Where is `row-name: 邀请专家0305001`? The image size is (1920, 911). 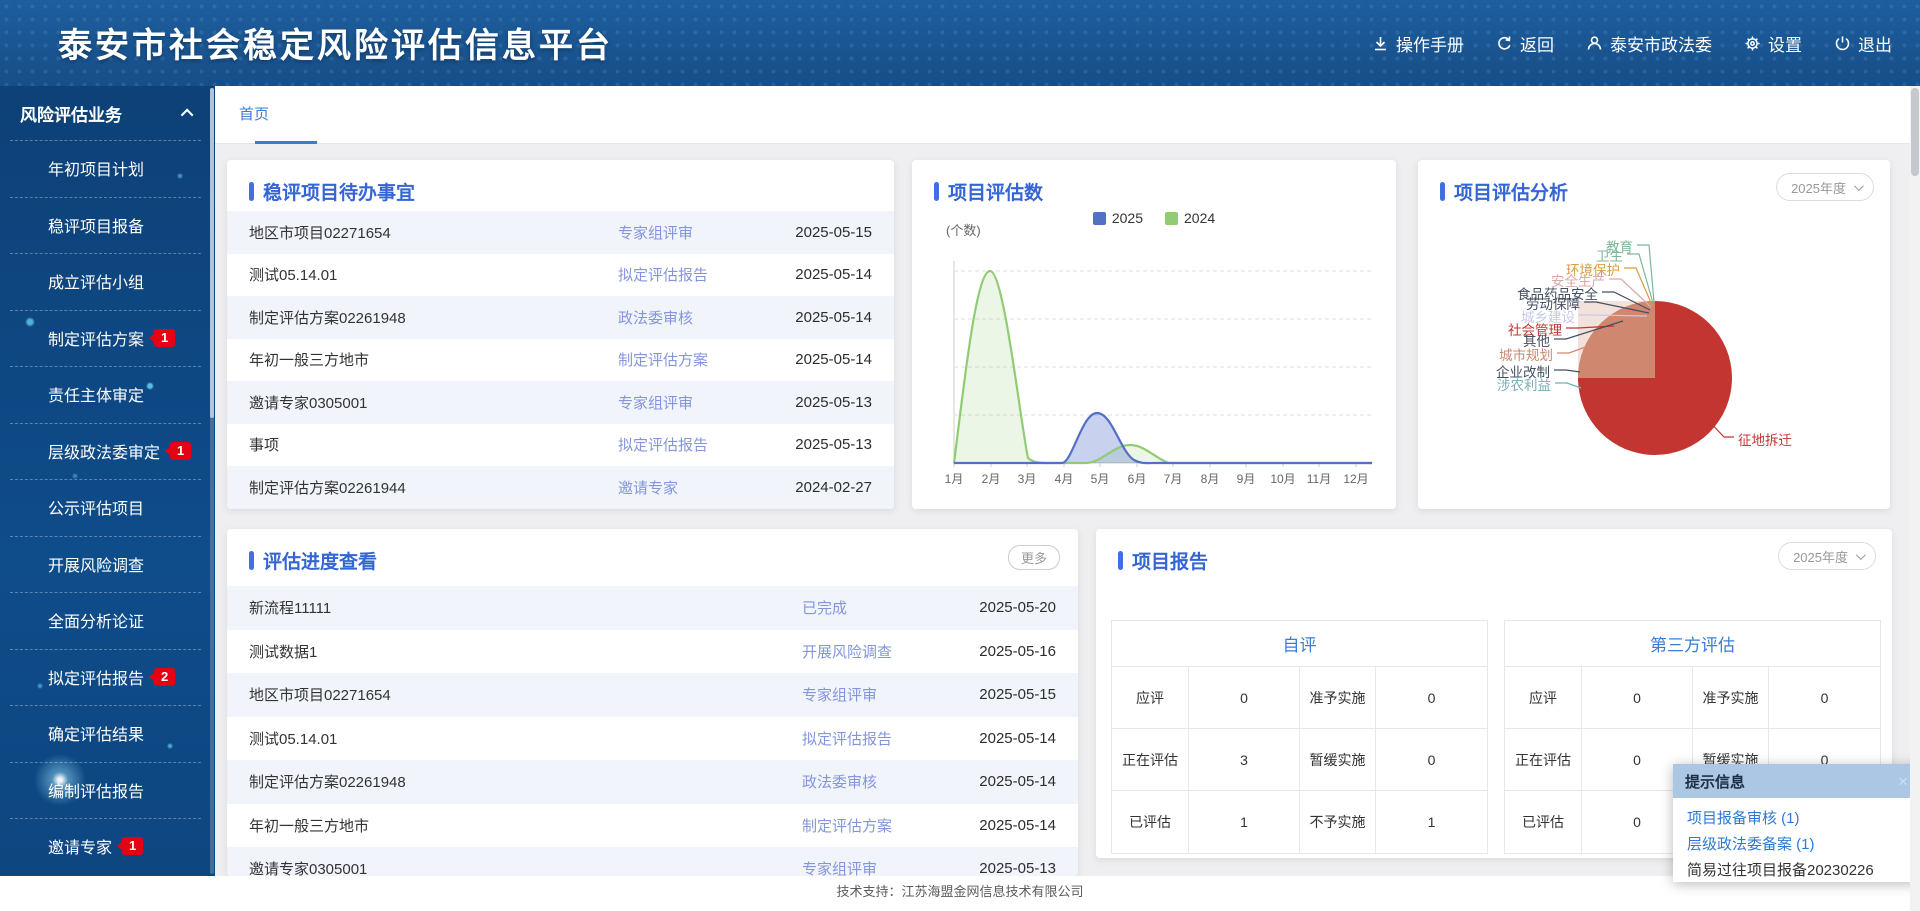
row-name: 邀请专家0305001 is located at coordinates (308, 868).